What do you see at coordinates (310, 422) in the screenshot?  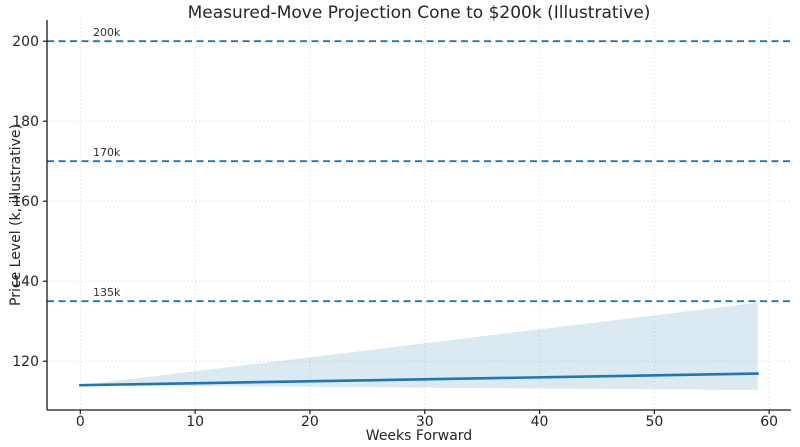 I see `x-tick-label: 20` at bounding box center [310, 422].